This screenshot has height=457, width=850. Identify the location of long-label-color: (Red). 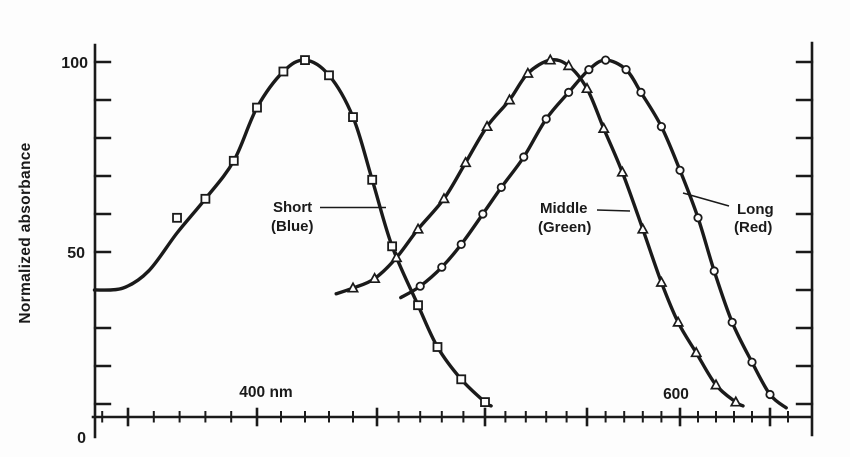
(753, 227).